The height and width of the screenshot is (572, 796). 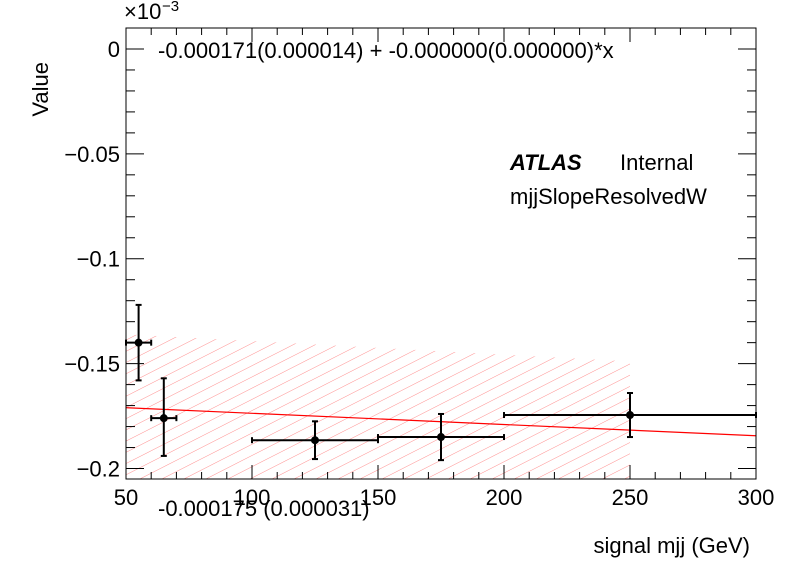 I want to click on x-tick-label: 300, so click(x=756, y=497).